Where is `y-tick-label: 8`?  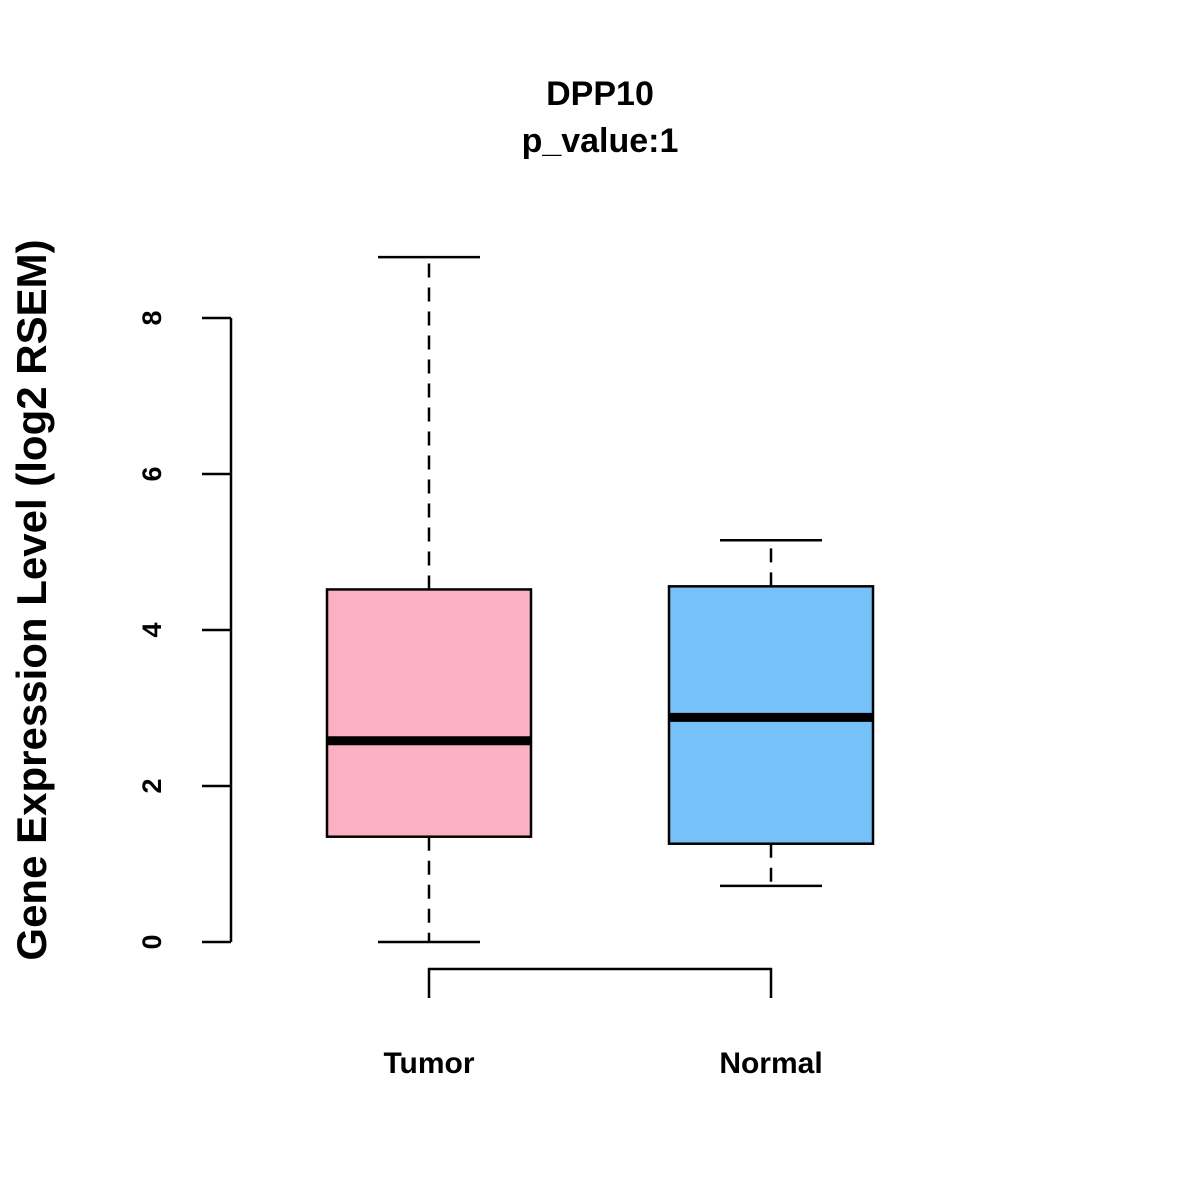
y-tick-label: 8 is located at coordinates (152, 317).